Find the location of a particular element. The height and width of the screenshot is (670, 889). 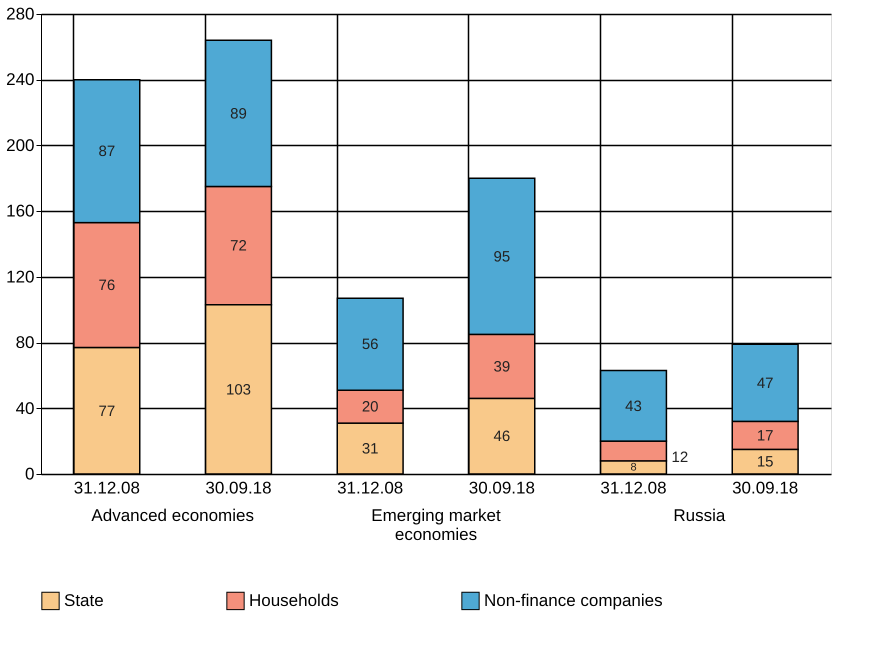

legend-label: Households is located at coordinates (294, 600).